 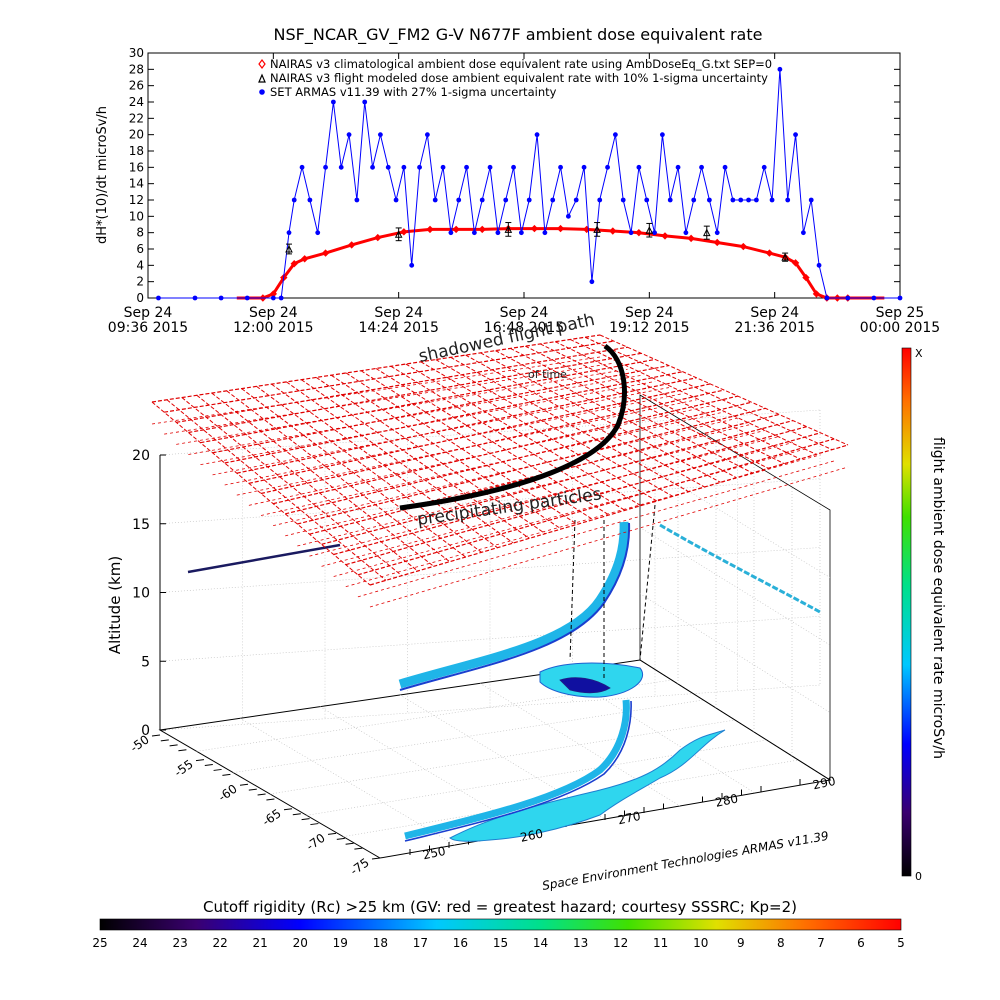 I want to click on rigidity-tick-label: 13, so click(x=580, y=943).